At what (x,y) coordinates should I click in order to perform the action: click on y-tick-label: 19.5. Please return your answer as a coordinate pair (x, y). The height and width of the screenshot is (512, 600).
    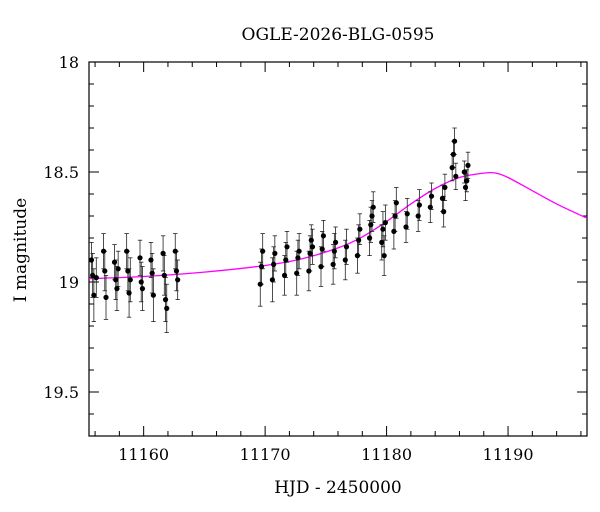
    Looking at the image, I should click on (61, 392).